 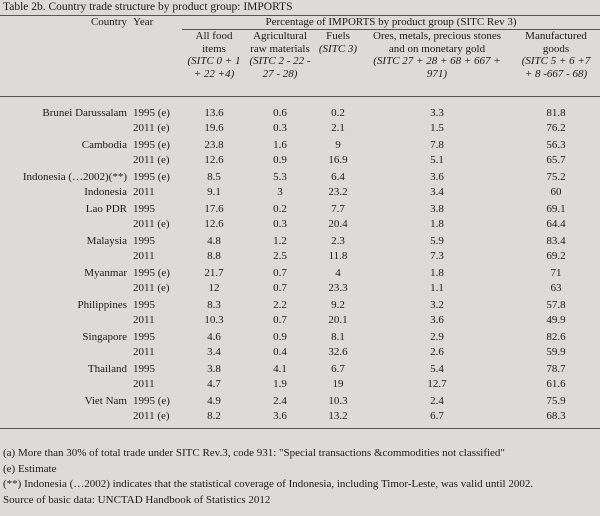 I want to click on value-cell: 4.8, so click(x=214, y=241).